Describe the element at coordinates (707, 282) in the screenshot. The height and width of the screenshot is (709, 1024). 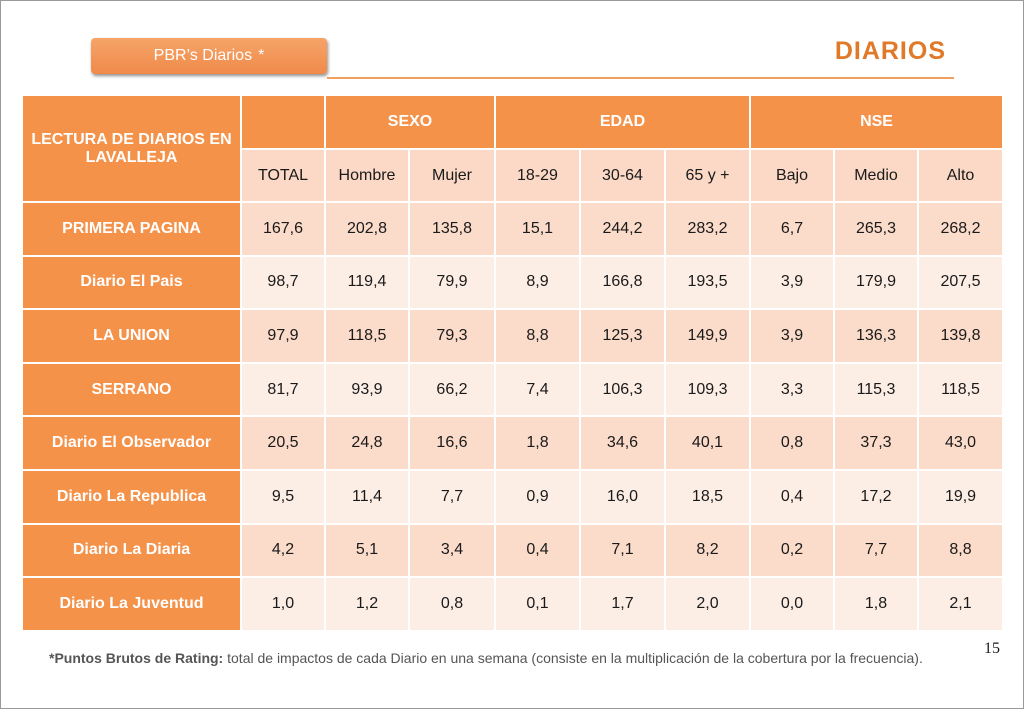
I see `table-cell: 193,5` at that location.